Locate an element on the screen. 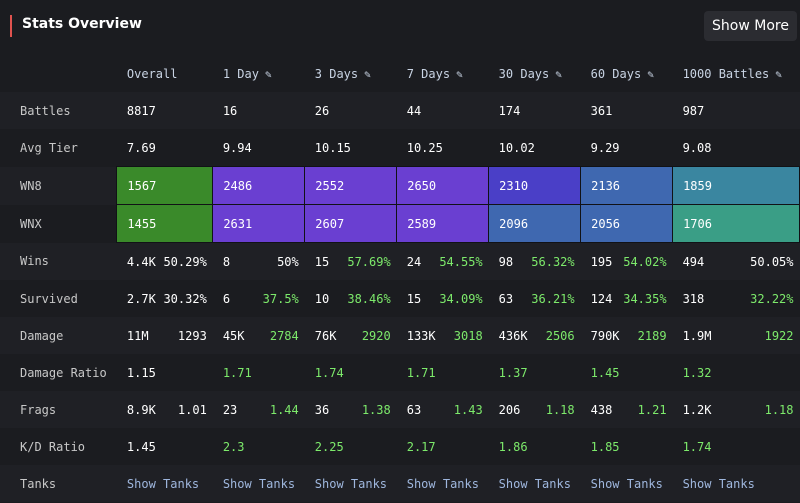 The width and height of the screenshot is (800, 503). cell-average: 1.44 is located at coordinates (284, 409).